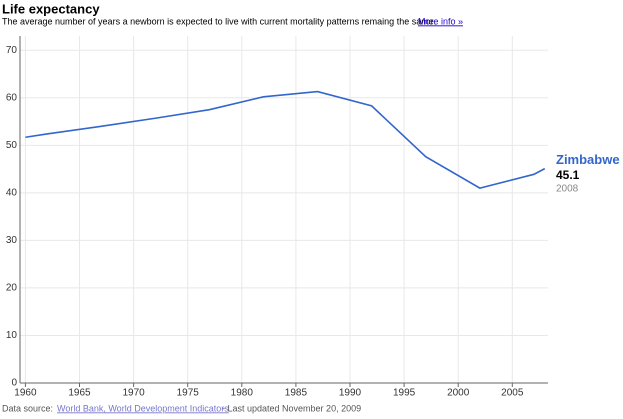 This screenshot has width=623, height=419. Describe the element at coordinates (458, 393) in the screenshot. I see `x-tick-label: 2000` at that location.